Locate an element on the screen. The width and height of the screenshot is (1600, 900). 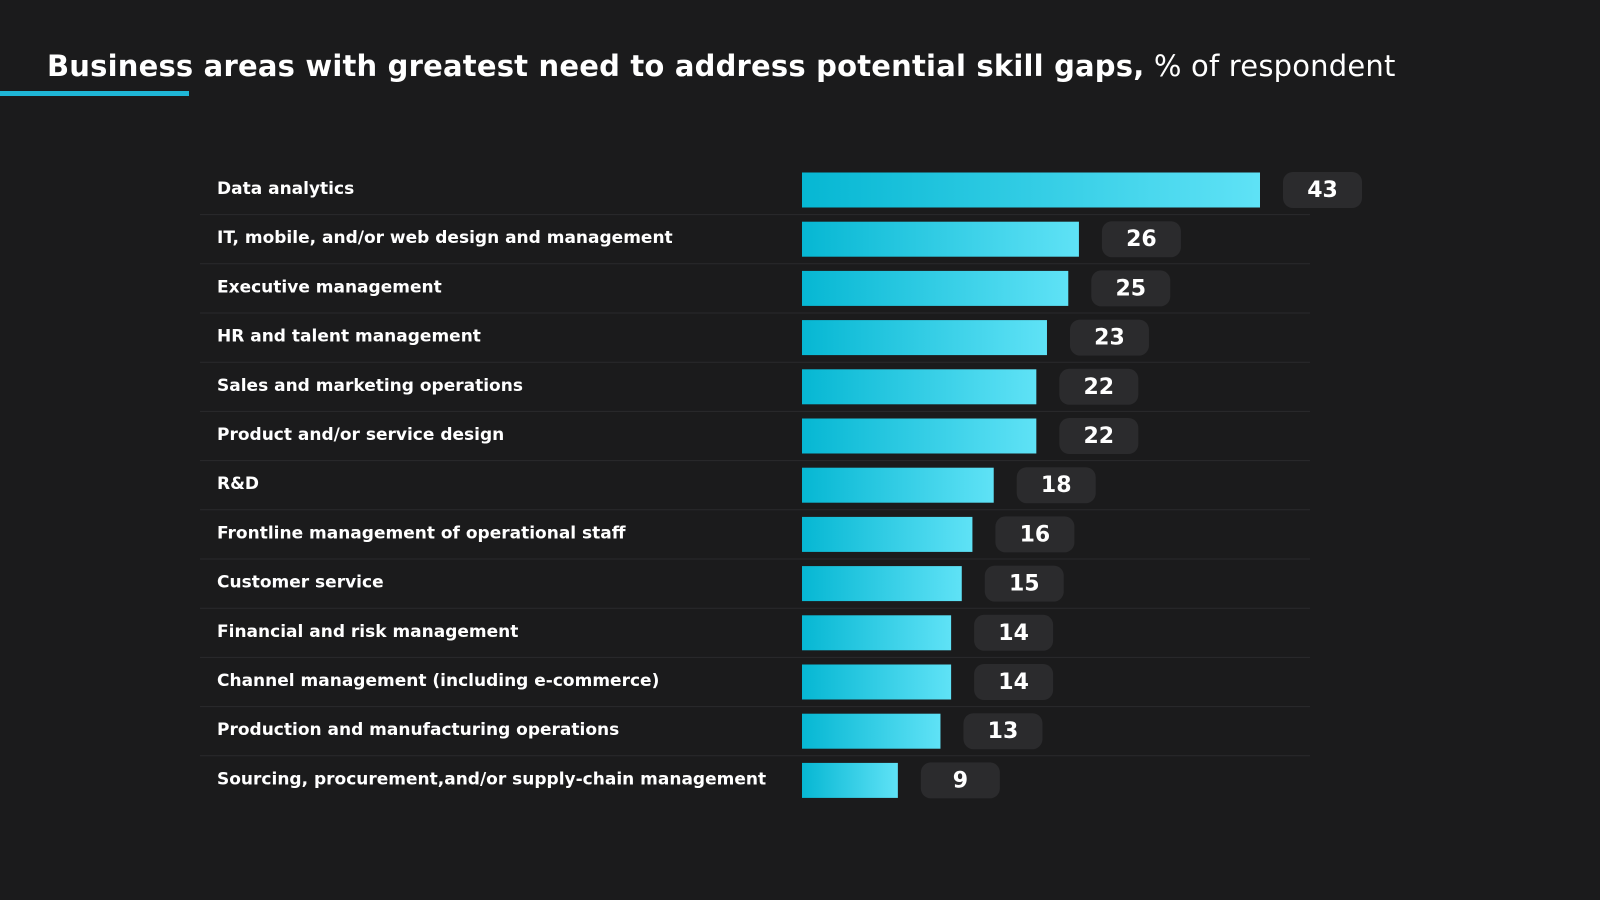
category-label: Customer service is located at coordinates (300, 583).